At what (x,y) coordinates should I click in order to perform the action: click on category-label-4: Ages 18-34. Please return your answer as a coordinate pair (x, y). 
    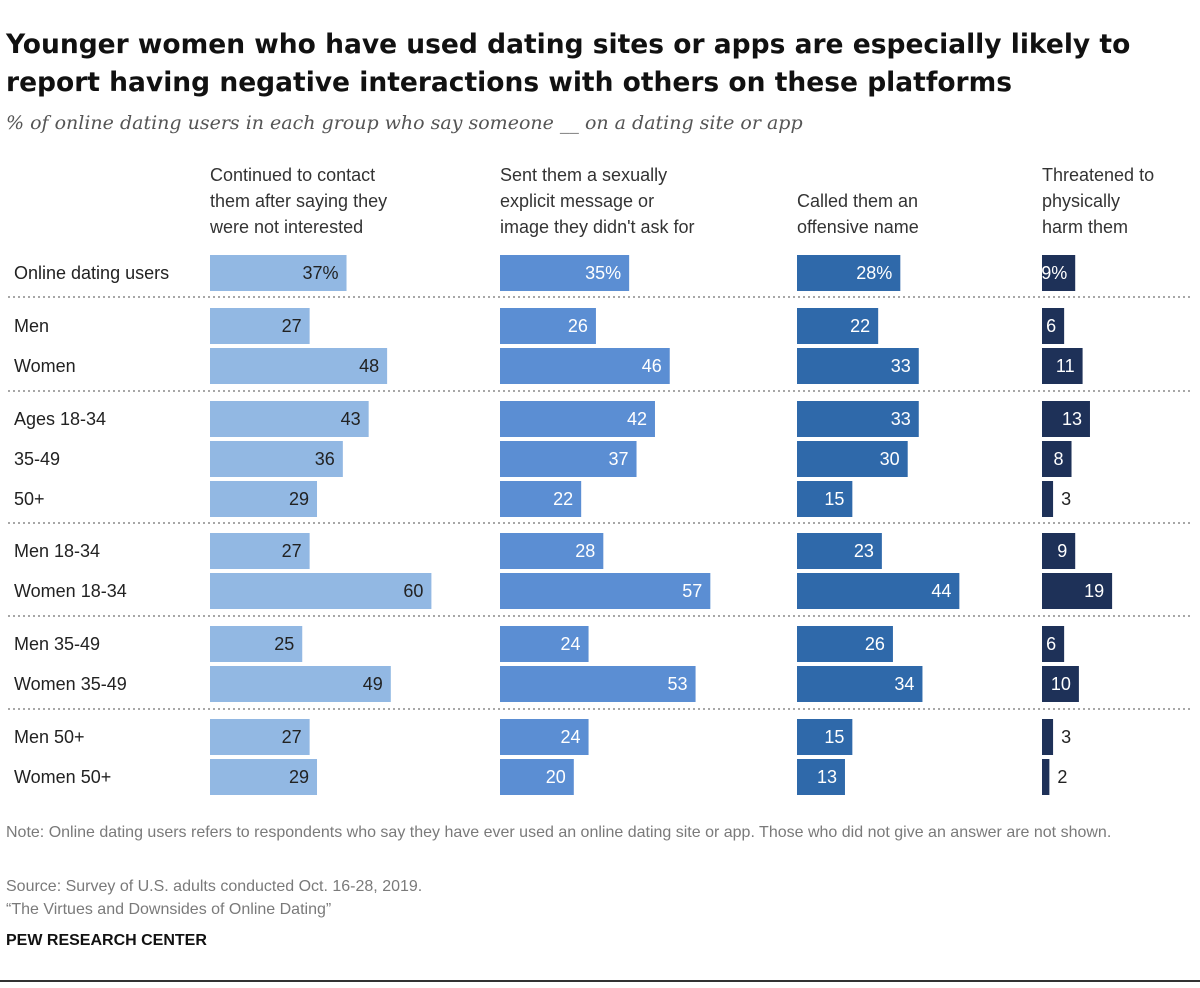
    Looking at the image, I should click on (60, 419).